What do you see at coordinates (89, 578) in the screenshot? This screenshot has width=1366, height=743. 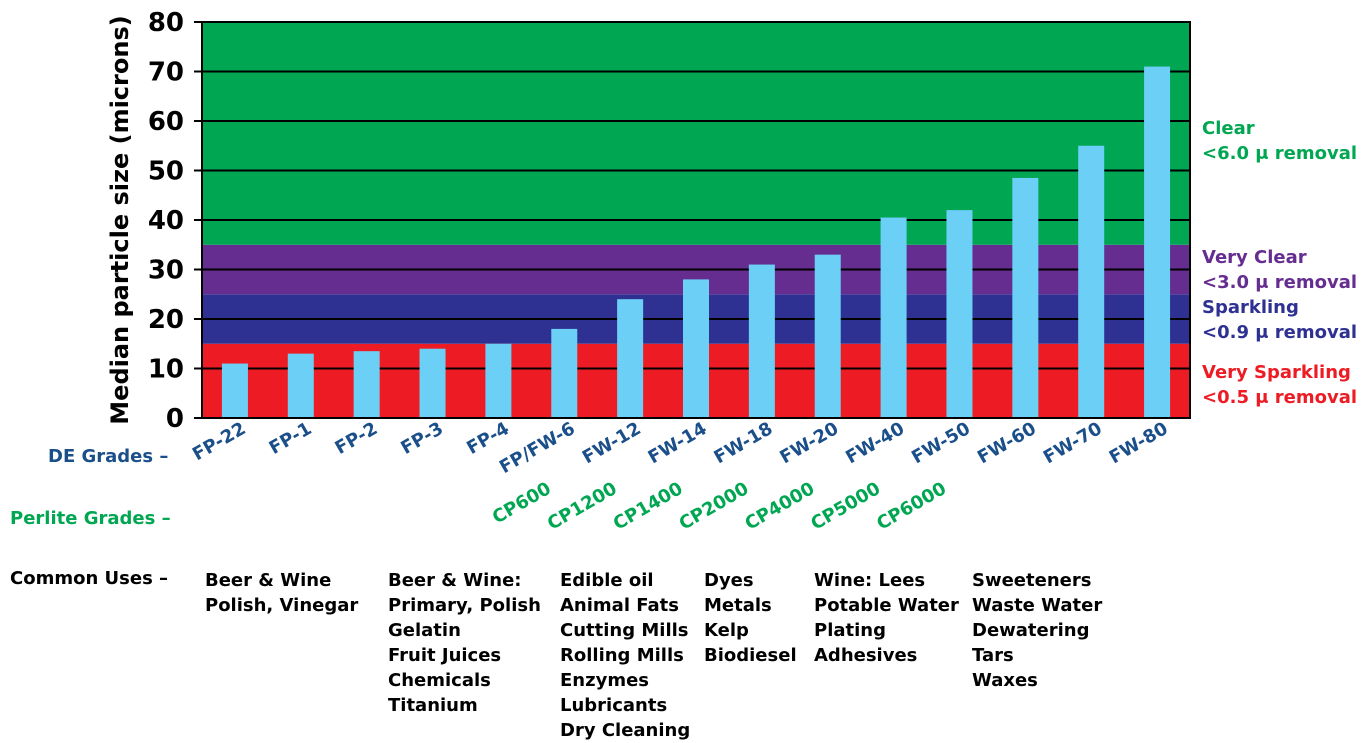 I see `common-uses-label: Common Uses –` at bounding box center [89, 578].